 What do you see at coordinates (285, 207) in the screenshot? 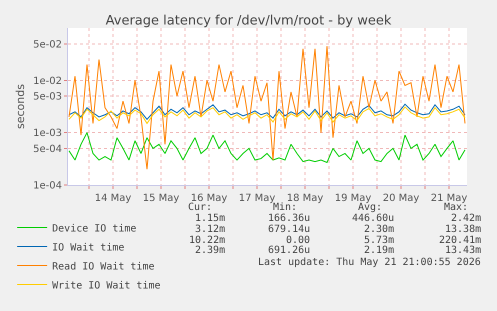
I see `text: Min:` at bounding box center [285, 207].